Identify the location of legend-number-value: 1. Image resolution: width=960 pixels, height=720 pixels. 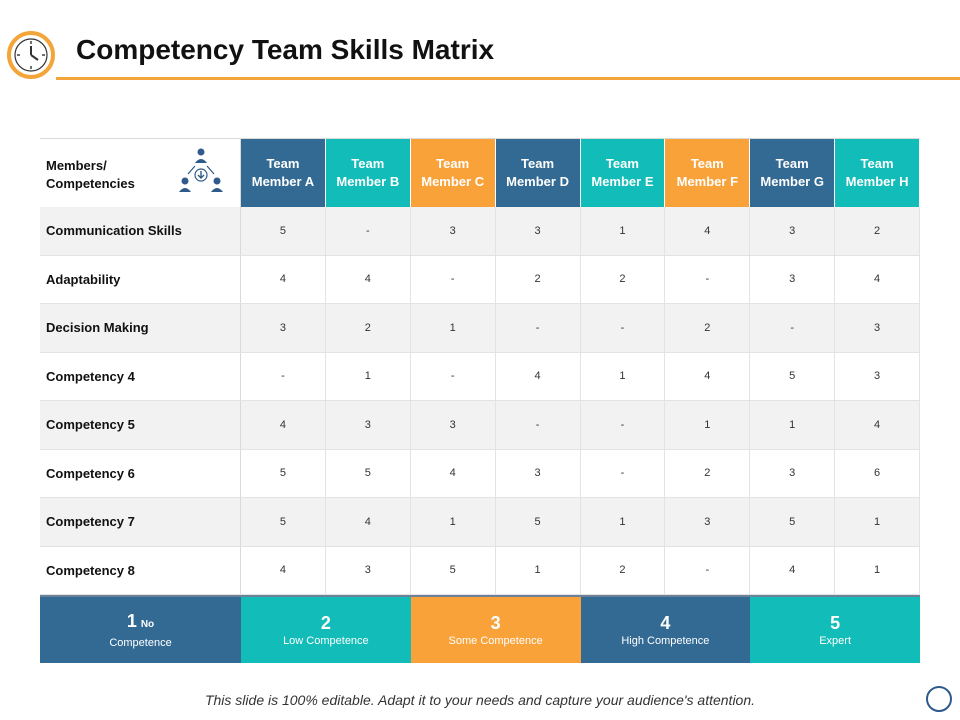
(131, 621).